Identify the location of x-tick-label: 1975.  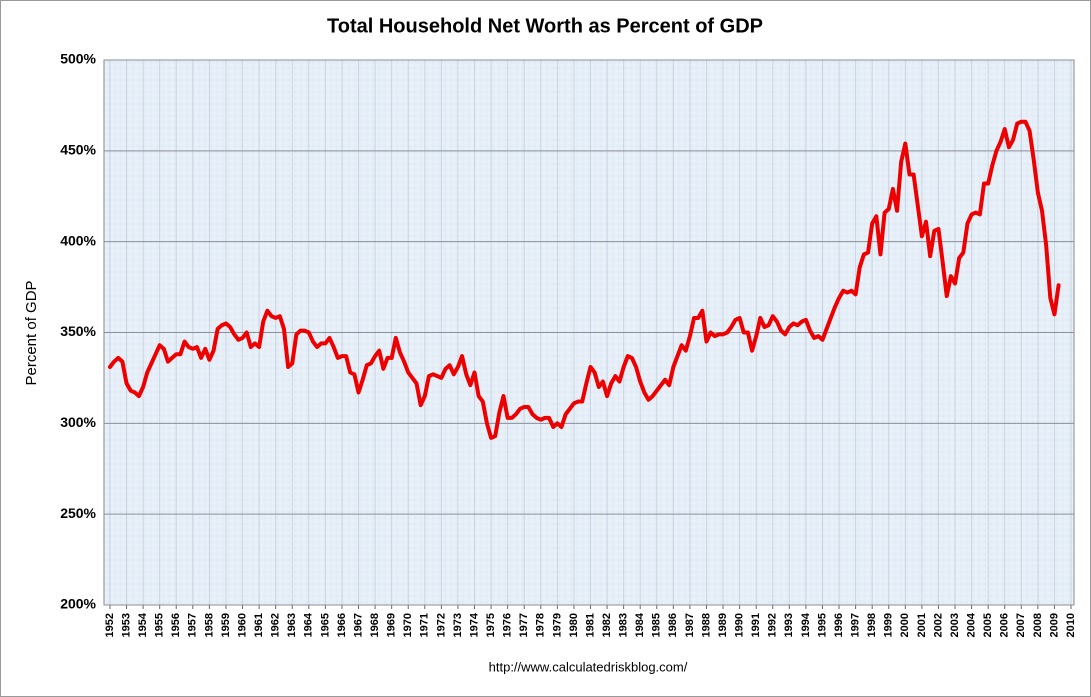
(491, 625).